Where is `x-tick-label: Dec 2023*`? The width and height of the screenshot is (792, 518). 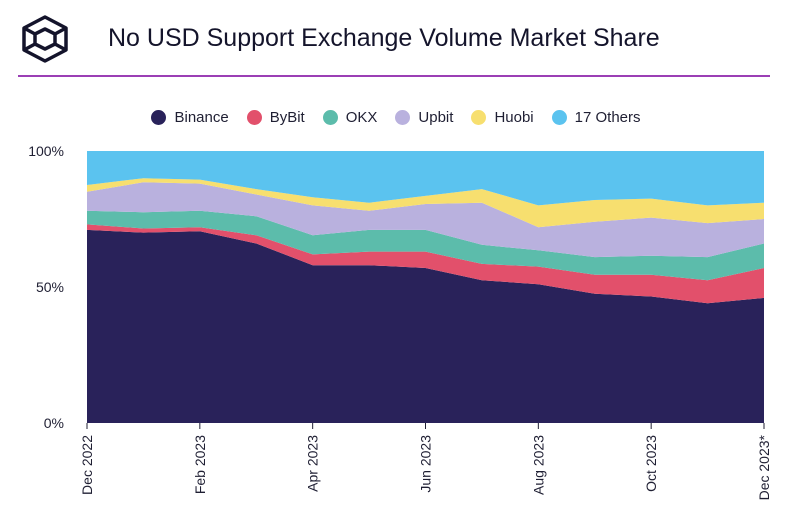
x-tick-label: Dec 2023* is located at coordinates (764, 467).